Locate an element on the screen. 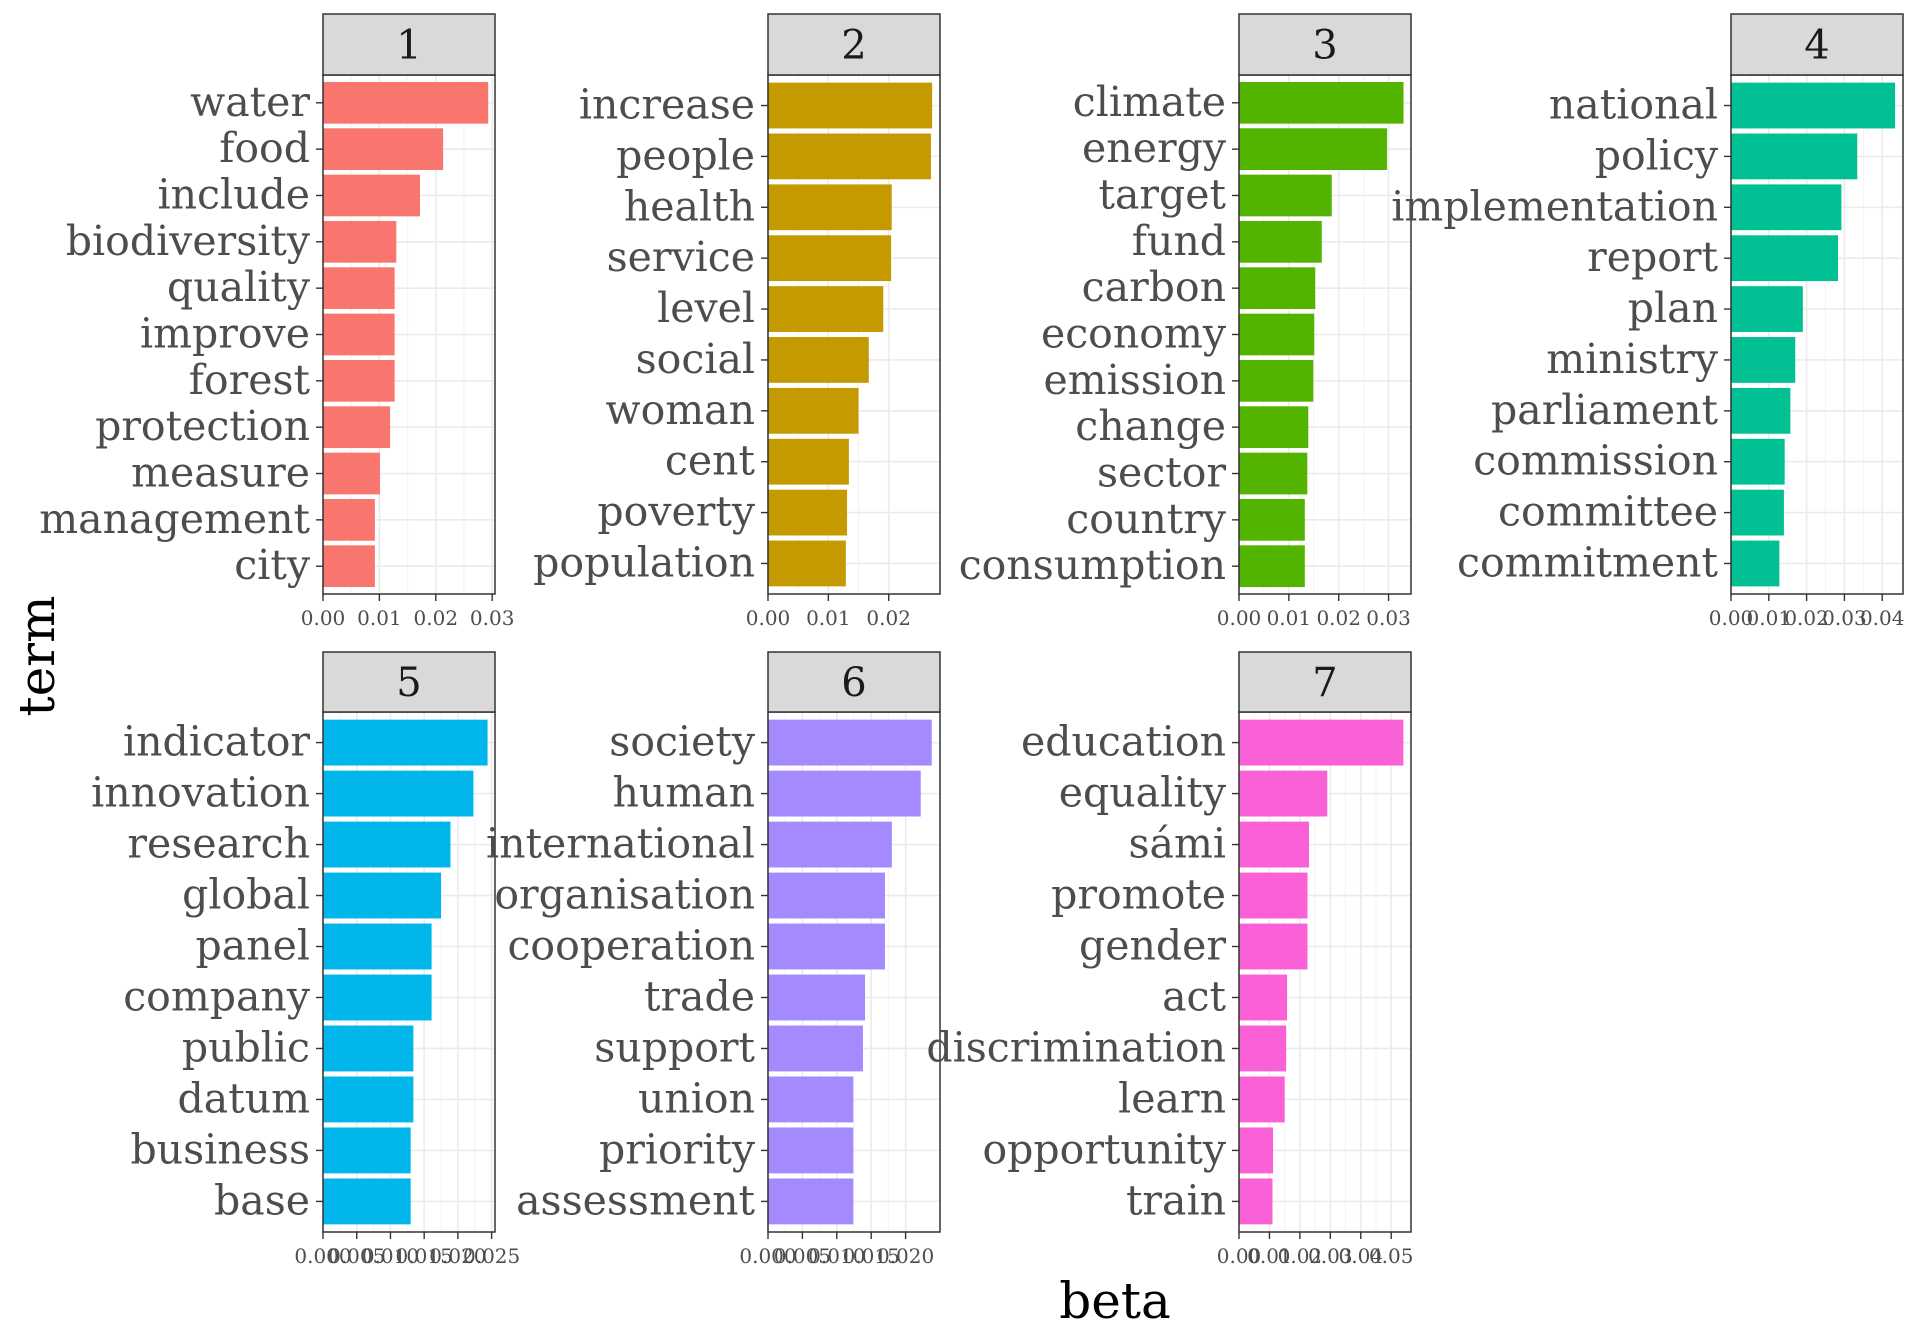  bar-social is located at coordinates (818, 360).